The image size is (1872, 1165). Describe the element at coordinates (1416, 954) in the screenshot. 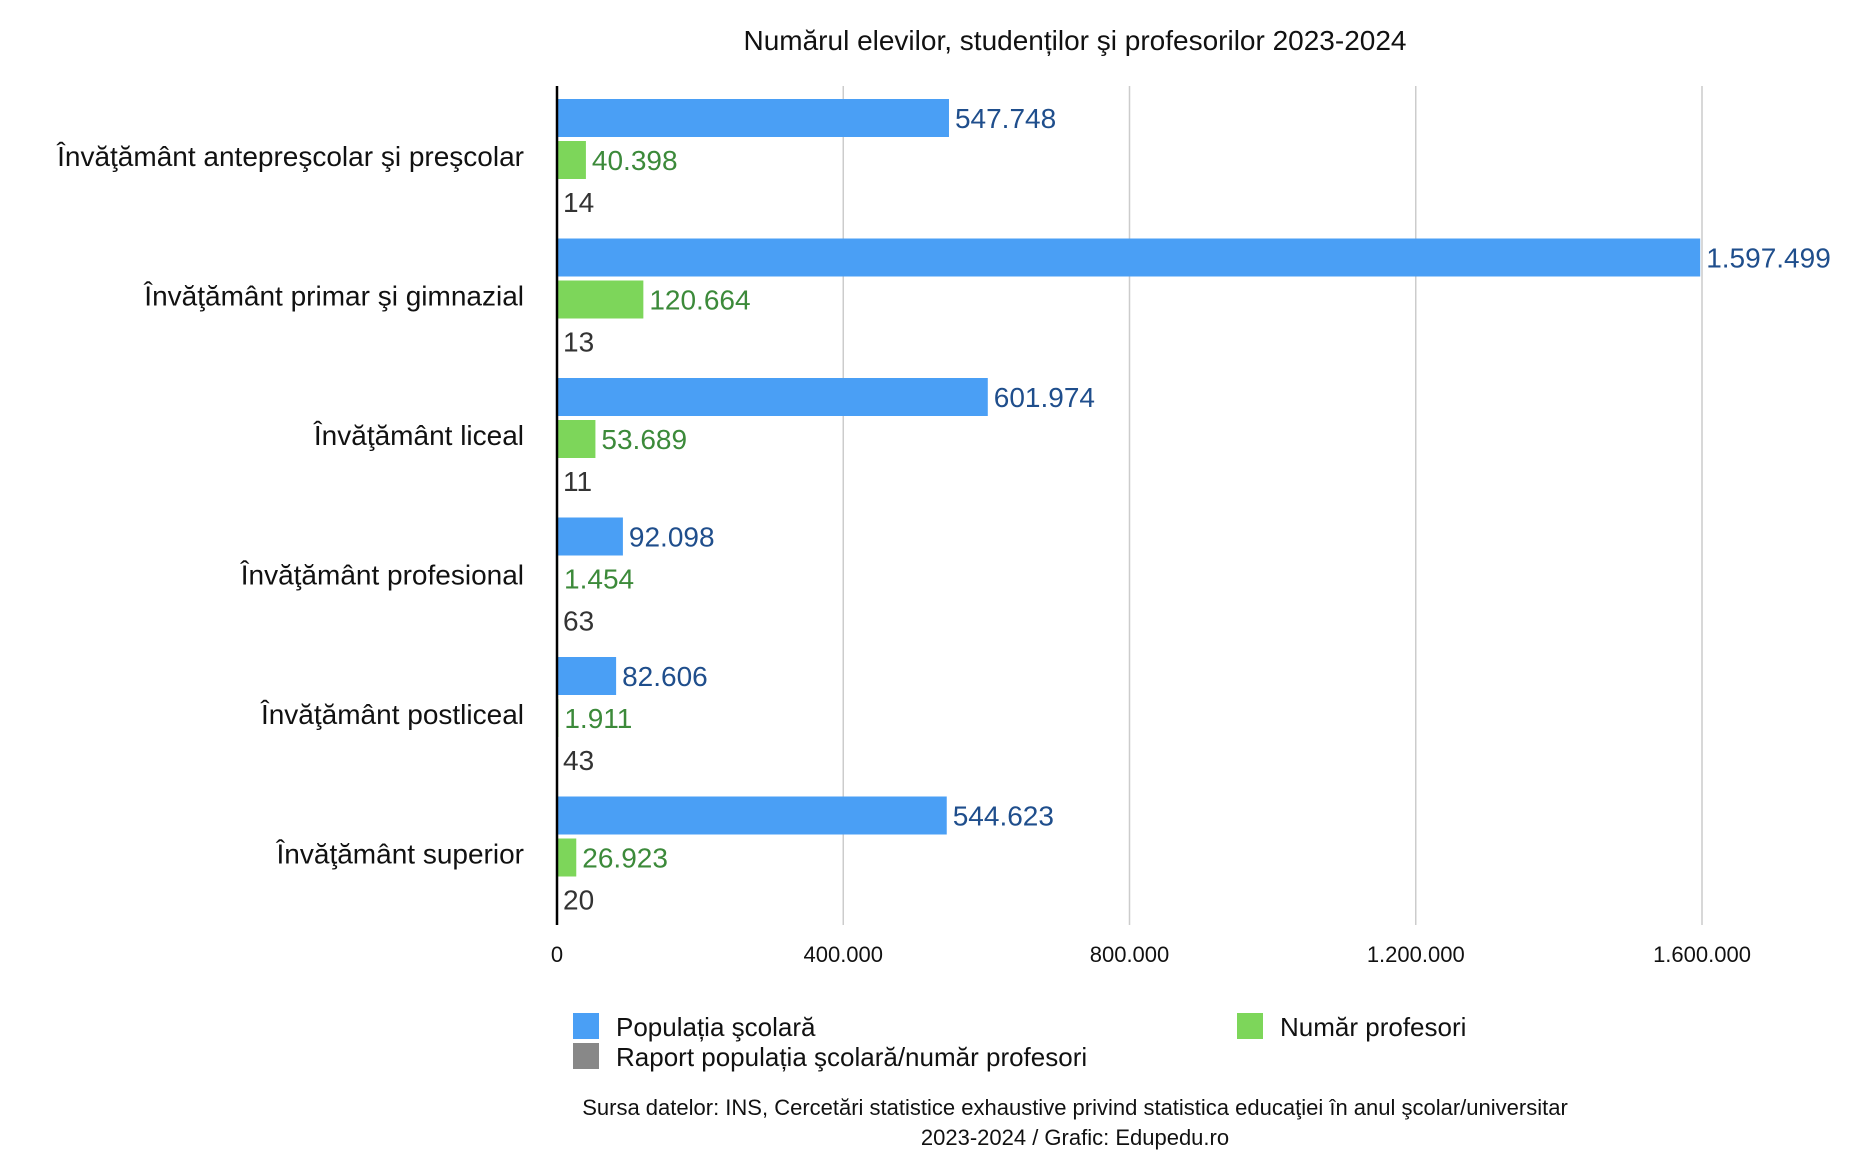

I see `x-tick-label: 1.200.000` at that location.